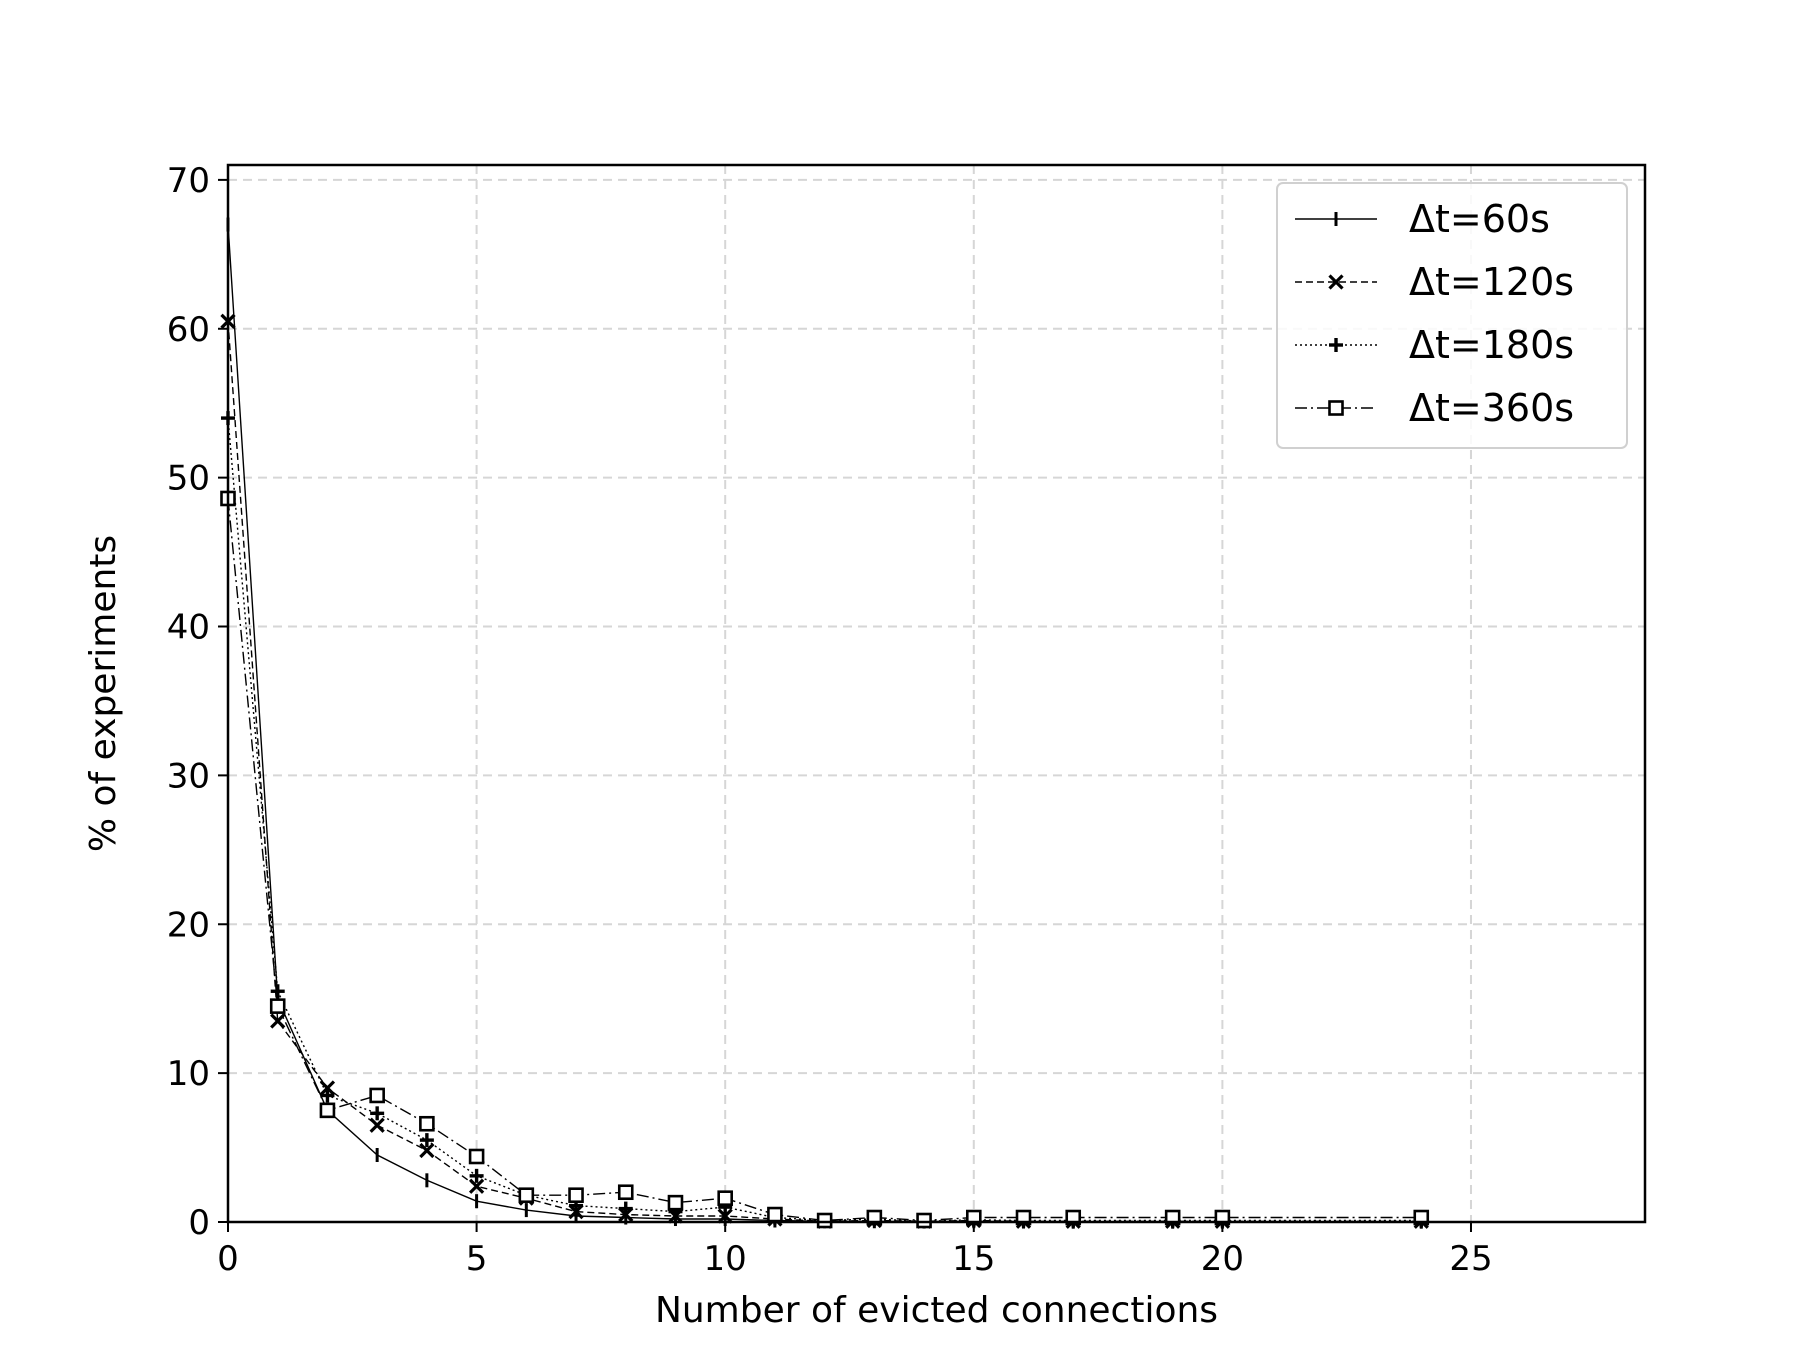 The width and height of the screenshot is (1800, 1350). What do you see at coordinates (477, 1259) in the screenshot?
I see `x-tick-label: 5` at bounding box center [477, 1259].